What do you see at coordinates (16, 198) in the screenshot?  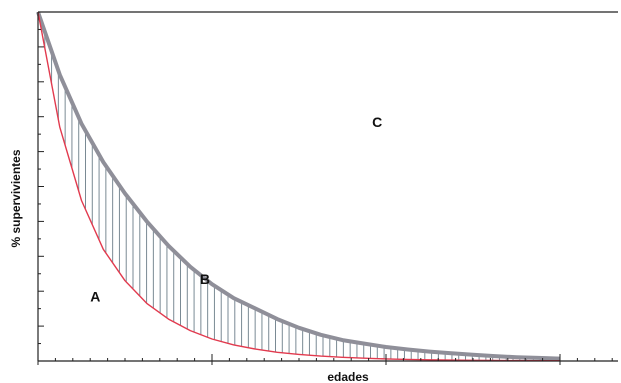 I see `y-axis-label: % supervivientes` at bounding box center [16, 198].